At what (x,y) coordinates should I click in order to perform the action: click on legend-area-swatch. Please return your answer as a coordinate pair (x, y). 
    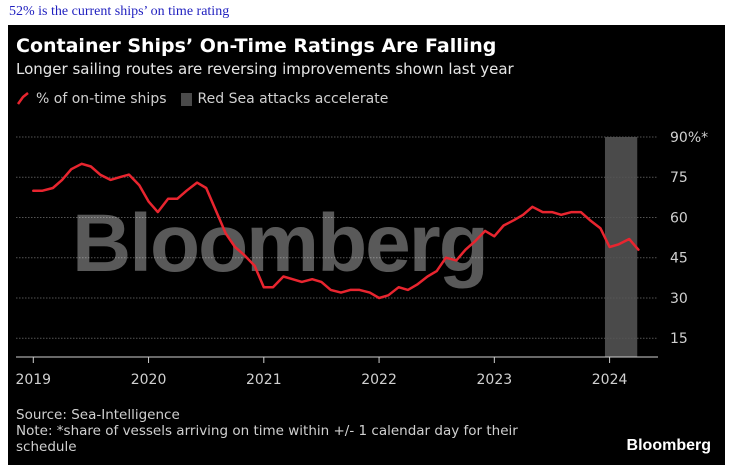
    Looking at the image, I should click on (186, 99).